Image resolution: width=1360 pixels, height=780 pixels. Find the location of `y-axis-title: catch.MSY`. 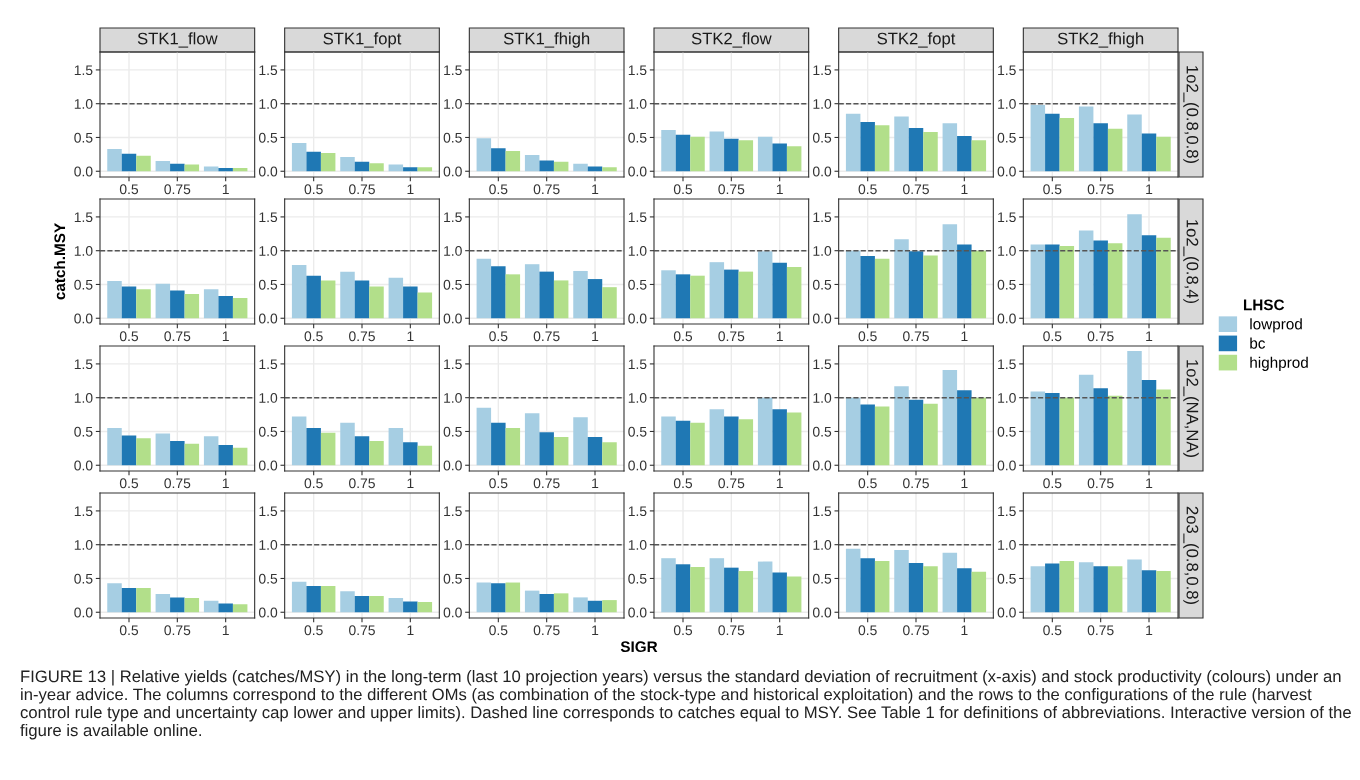

y-axis-title: catch.MSY is located at coordinates (59, 261).